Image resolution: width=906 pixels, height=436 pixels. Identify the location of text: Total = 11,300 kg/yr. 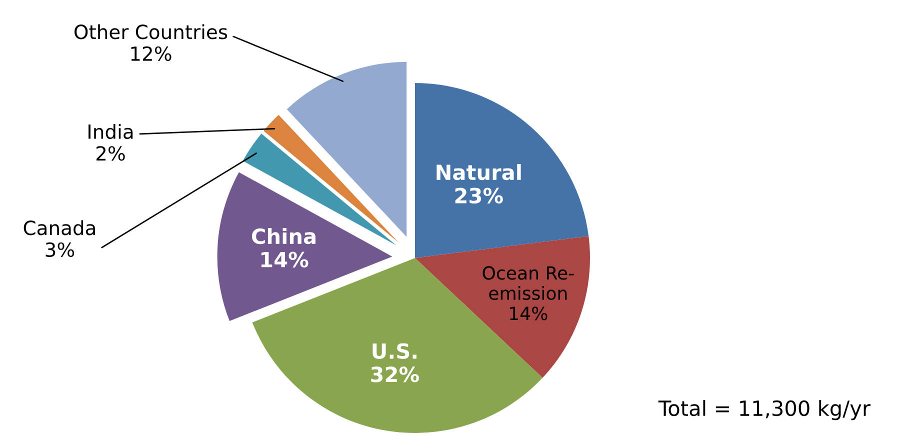
(764, 410).